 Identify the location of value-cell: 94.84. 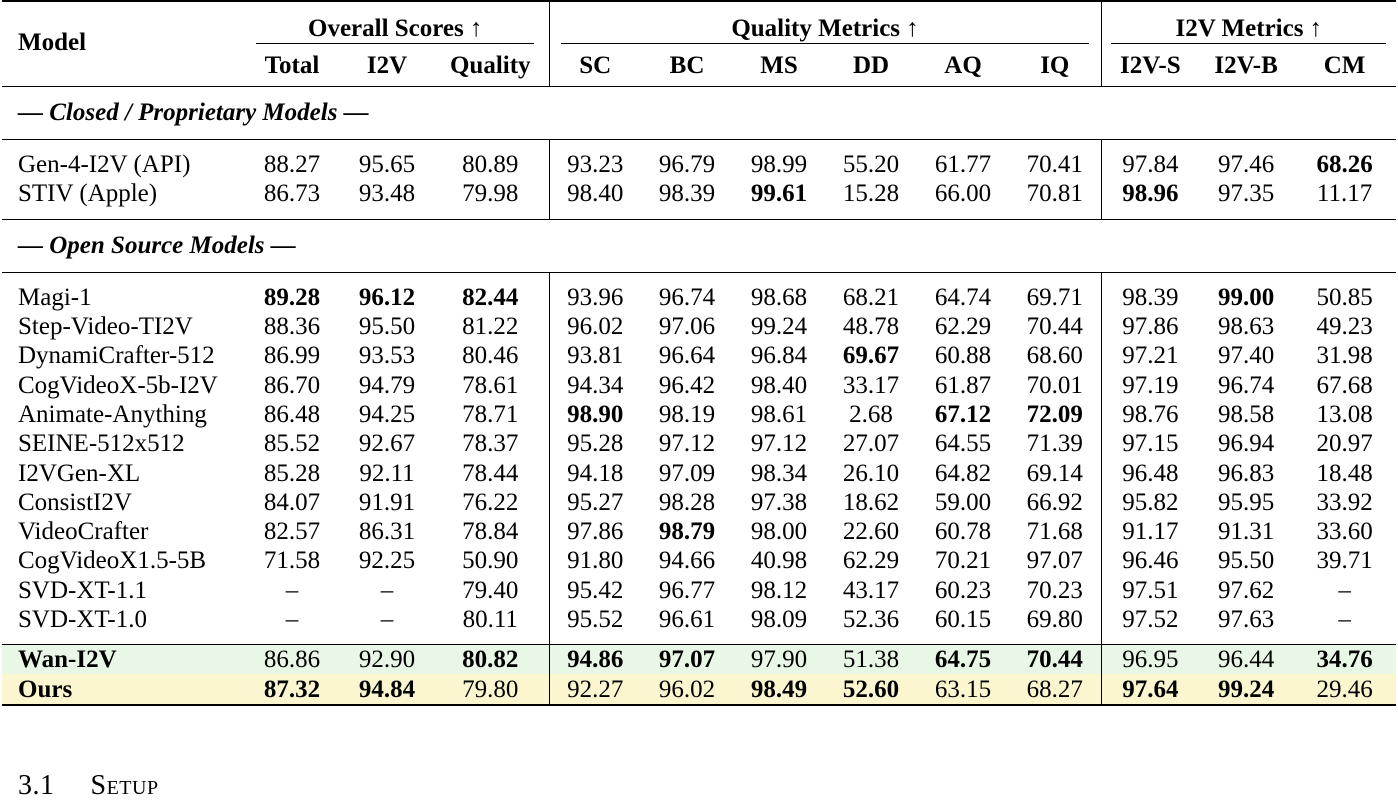
(387, 690).